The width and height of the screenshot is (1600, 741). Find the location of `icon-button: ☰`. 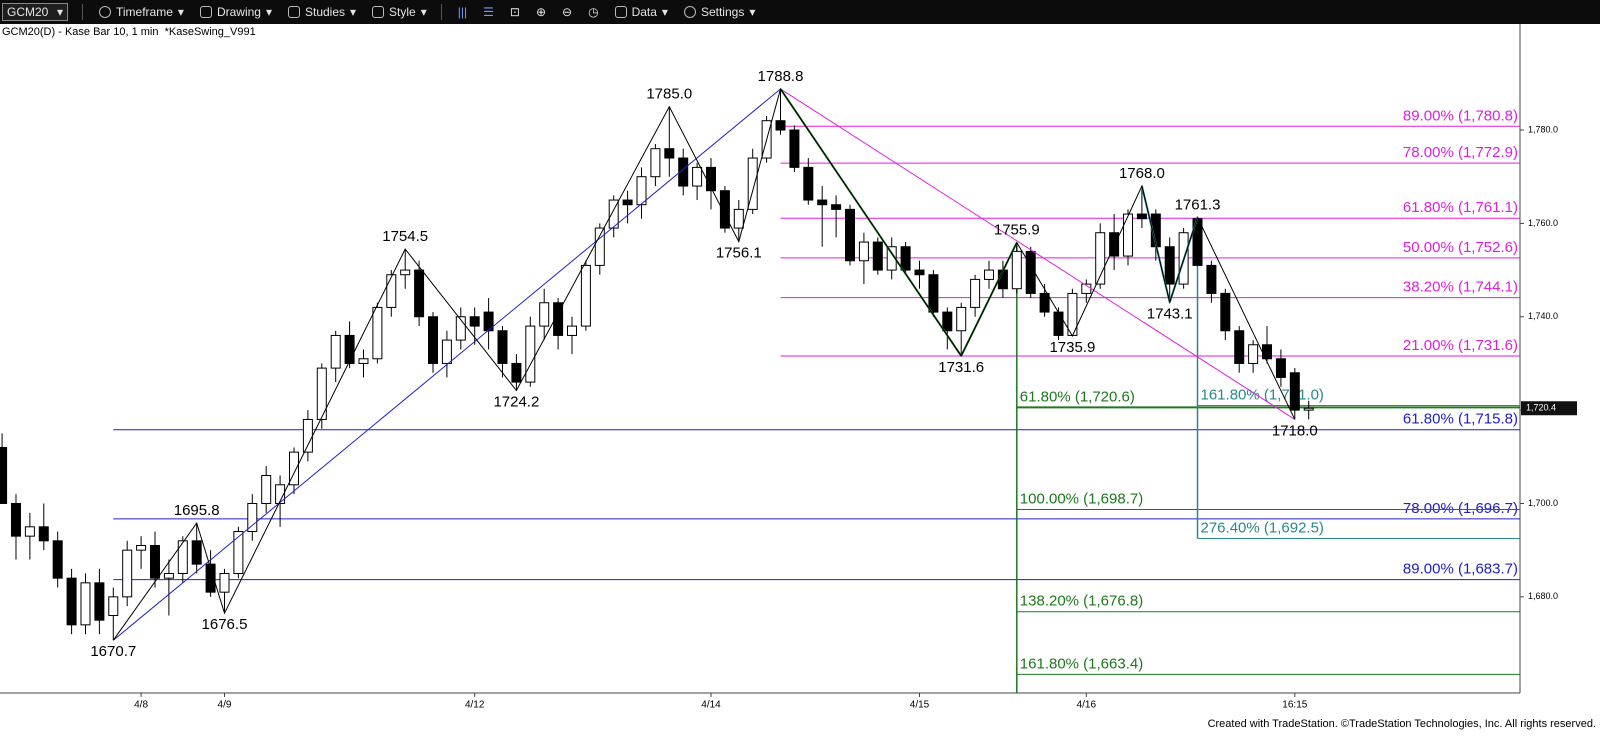

icon-button: ☰ is located at coordinates (488, 12).